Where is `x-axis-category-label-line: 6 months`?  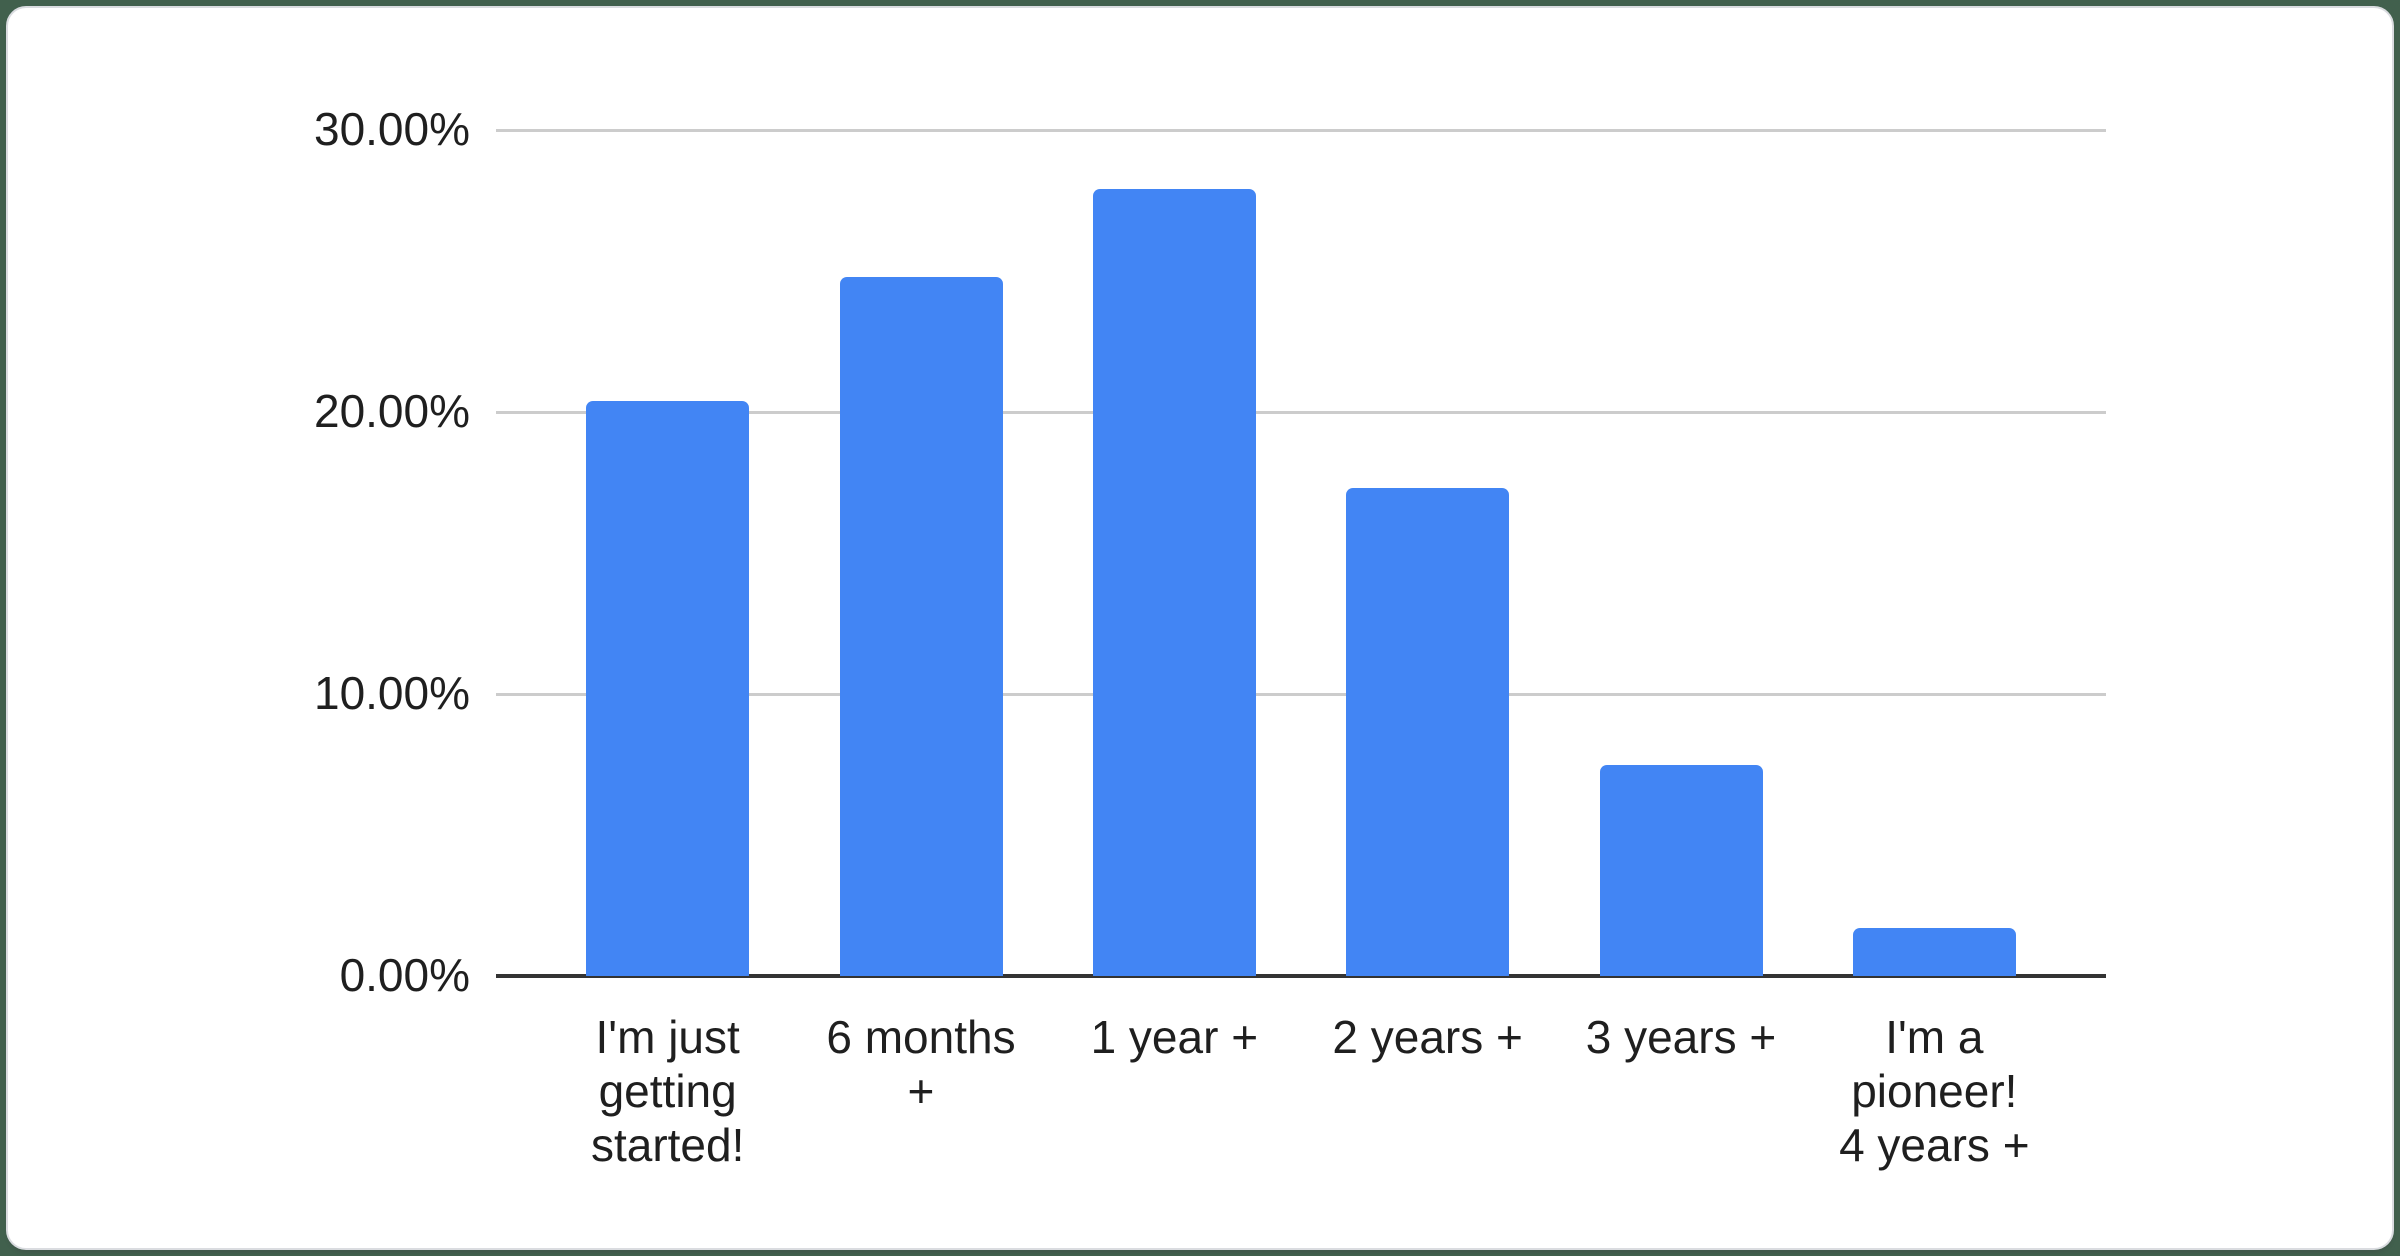
x-axis-category-label-line: 6 months is located at coordinates (921, 1037).